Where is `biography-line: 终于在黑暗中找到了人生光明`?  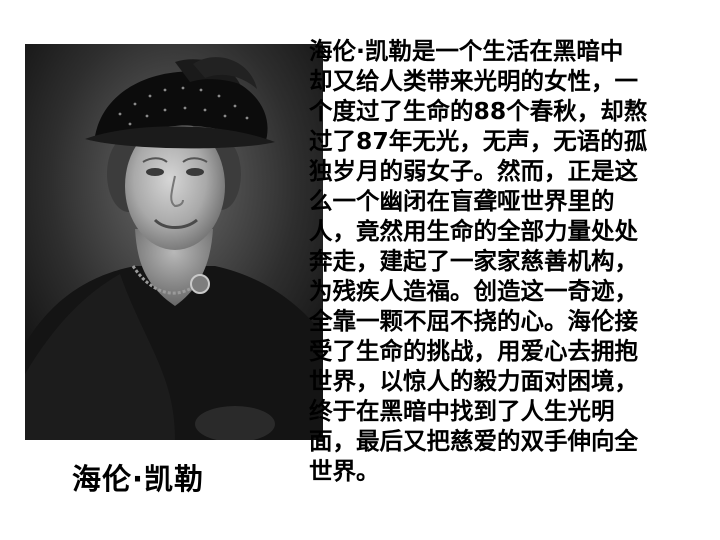 biography-line: 终于在黑暗中找到了人生光明 is located at coordinates (462, 411).